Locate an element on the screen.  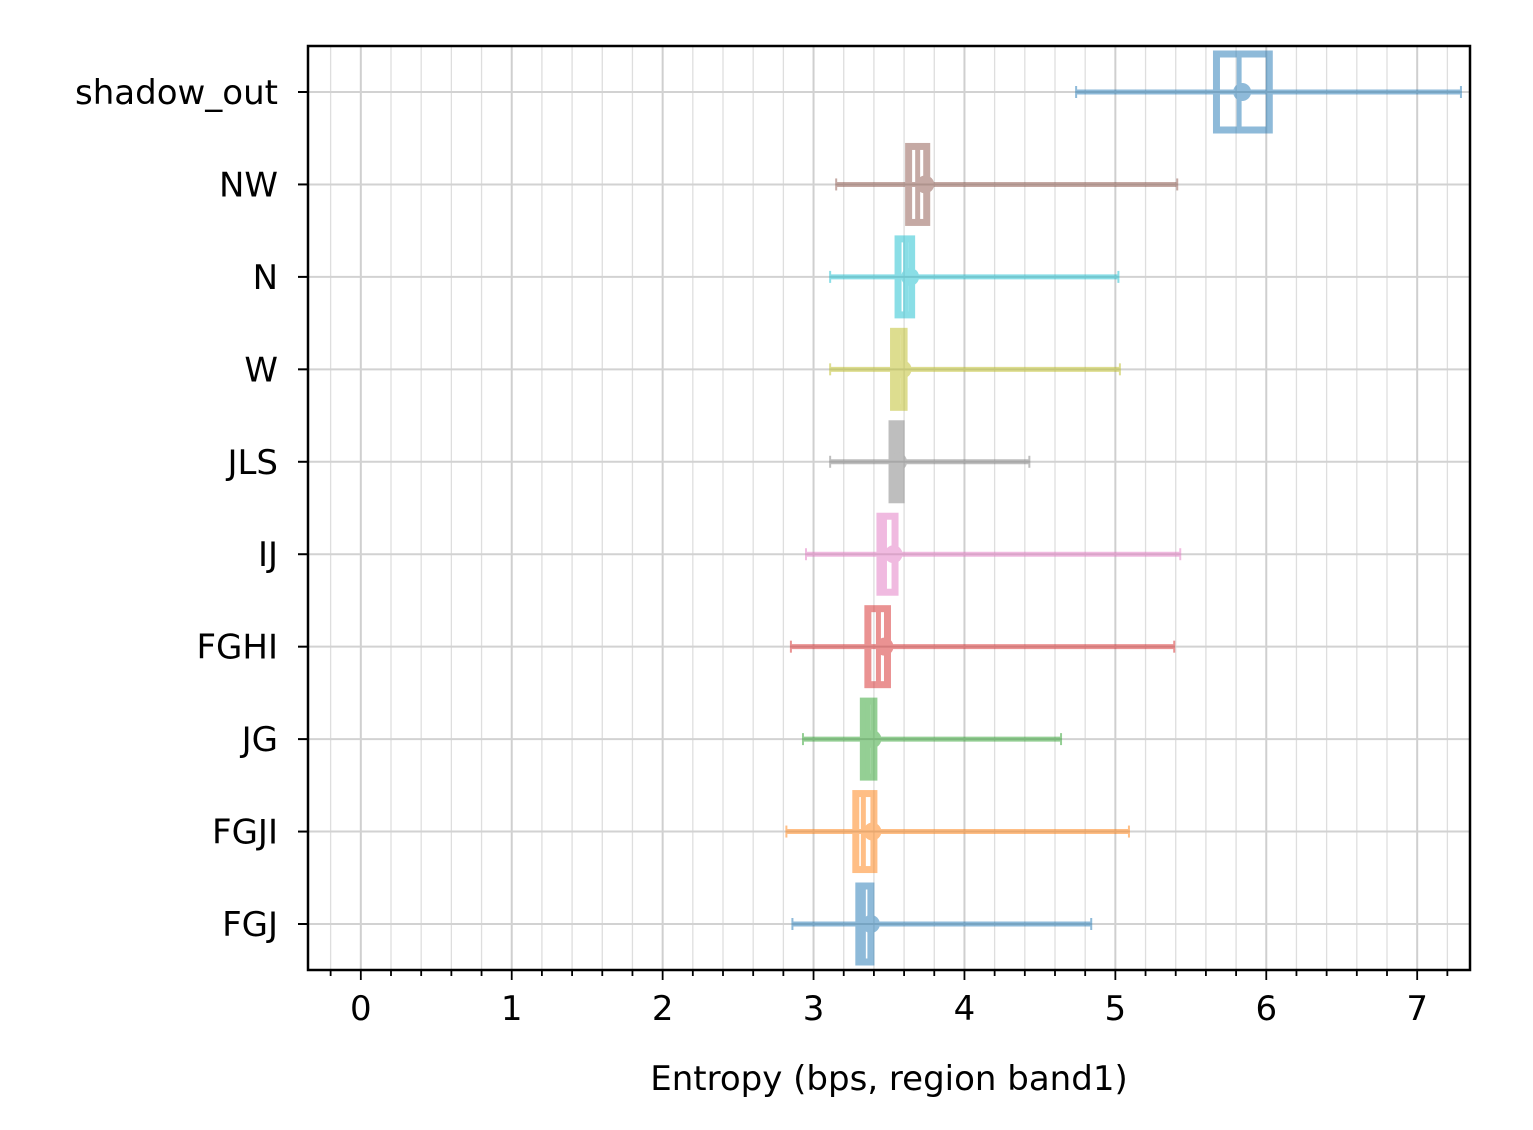
x-tick-label: 6 is located at coordinates (1266, 1009).